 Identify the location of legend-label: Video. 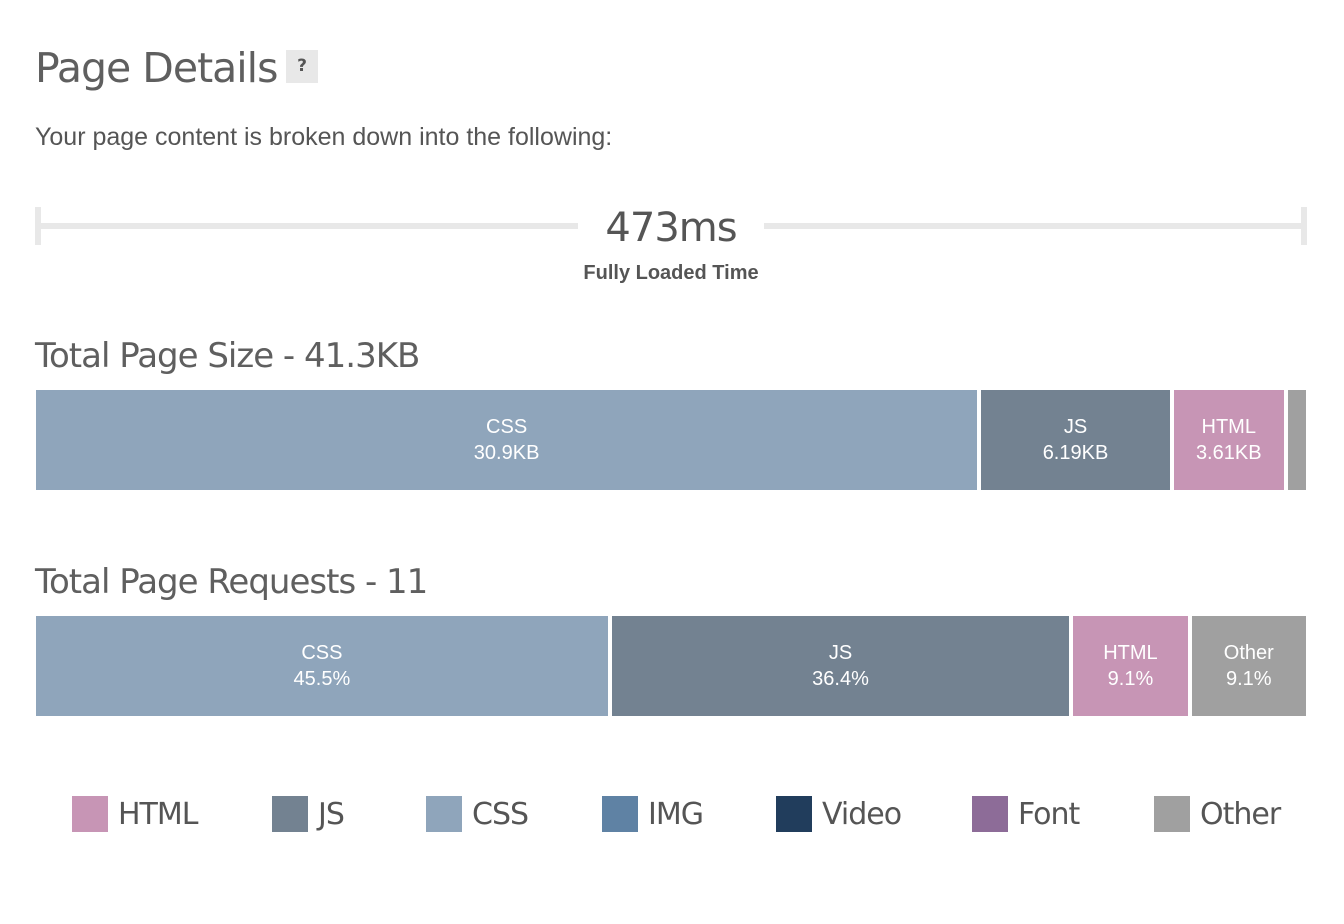
(862, 814).